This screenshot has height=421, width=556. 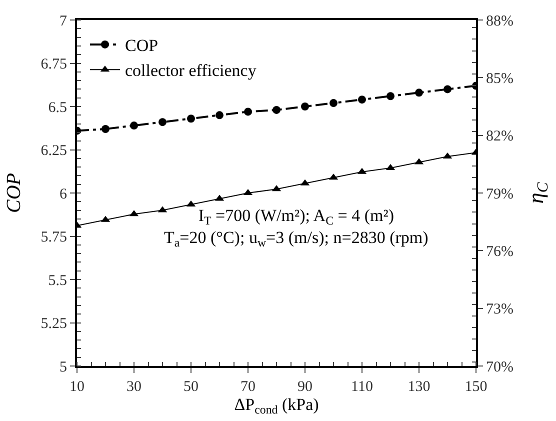 What do you see at coordinates (276, 406) in the screenshot?
I see `x-axis-title: ΔP$_{cond}$ (kPa)` at bounding box center [276, 406].